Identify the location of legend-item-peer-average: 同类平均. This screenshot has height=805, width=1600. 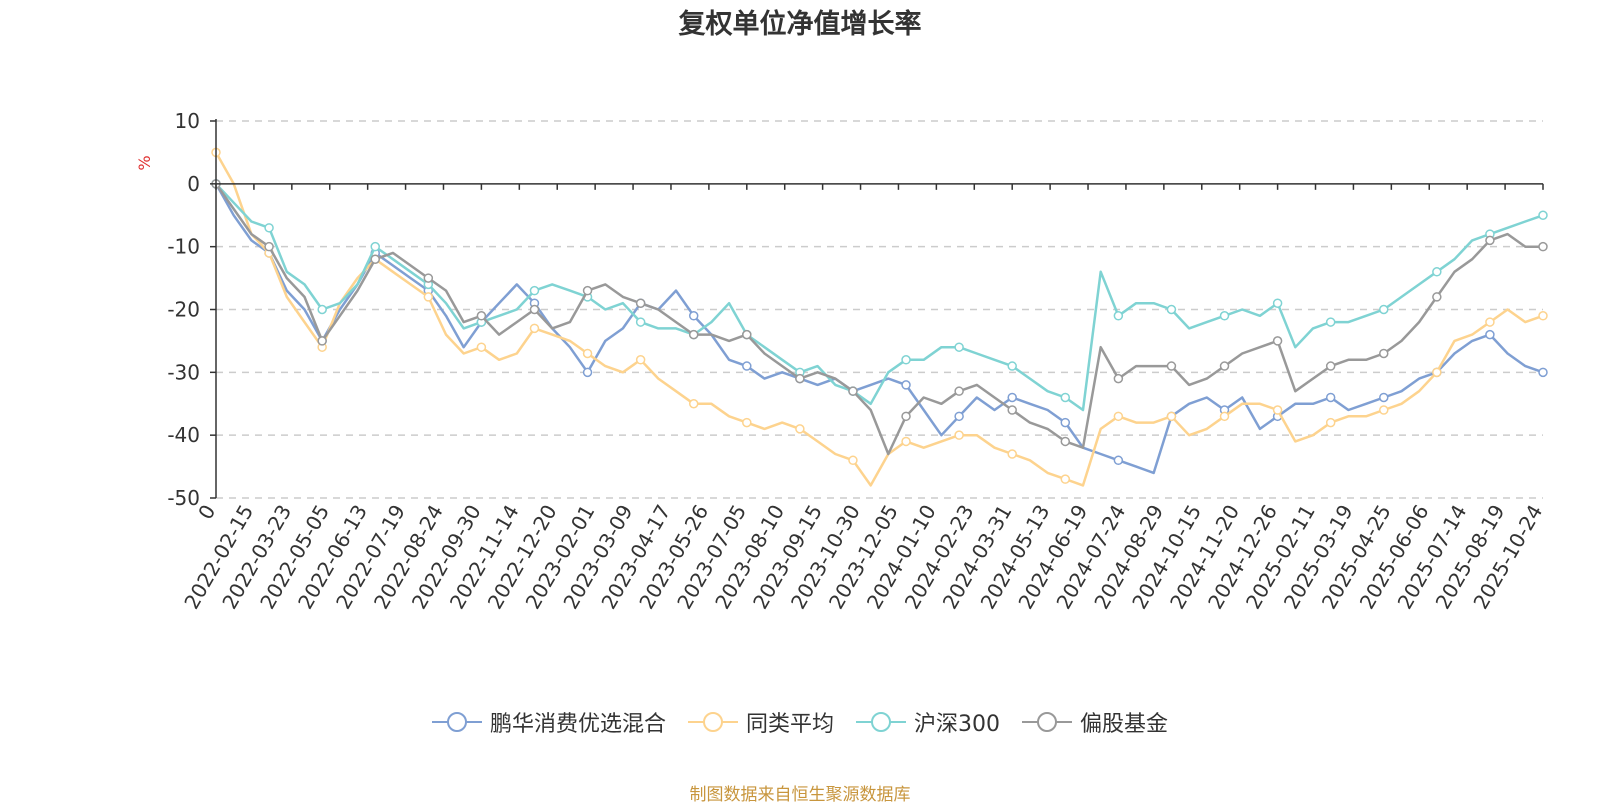
(760, 722).